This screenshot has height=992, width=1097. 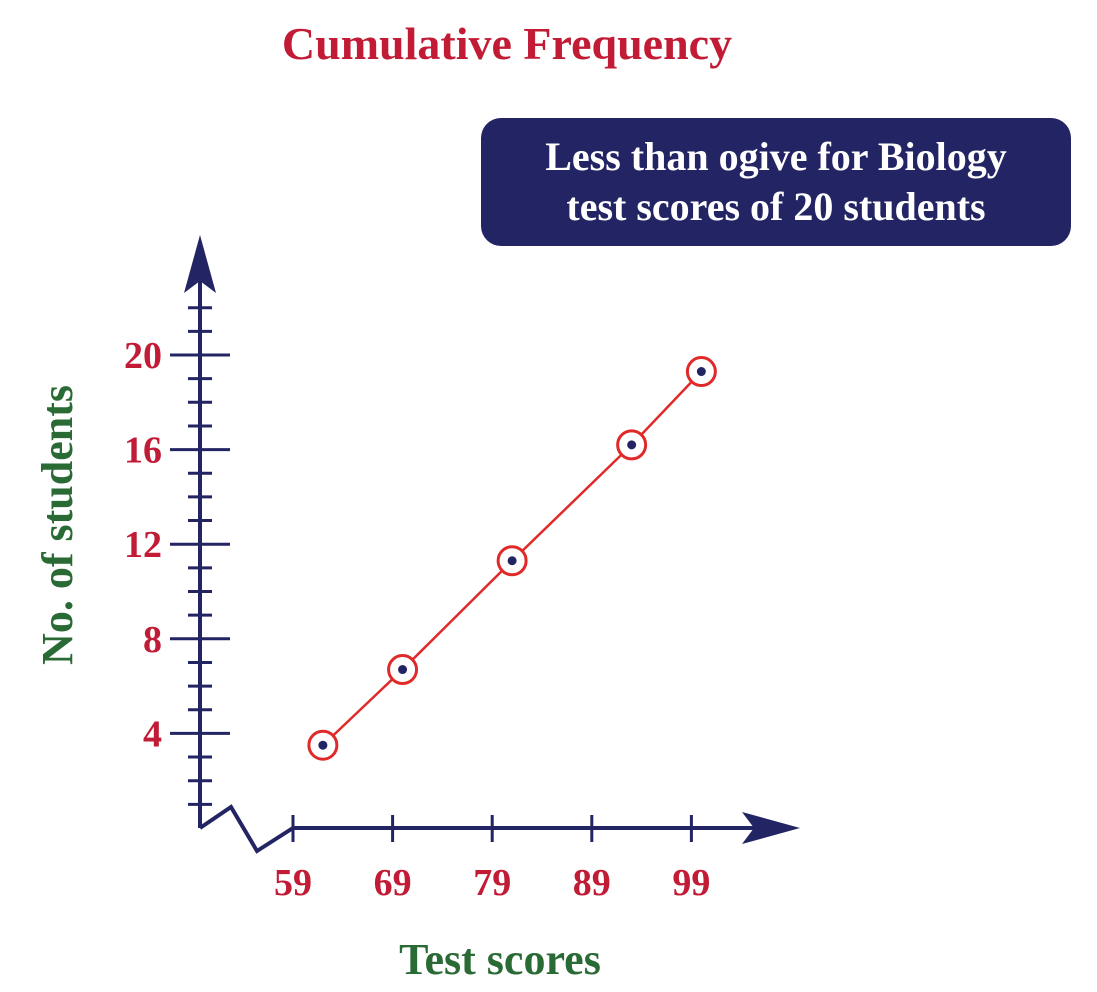 What do you see at coordinates (57, 525) in the screenshot?
I see `y-axis-title: No. of students` at bounding box center [57, 525].